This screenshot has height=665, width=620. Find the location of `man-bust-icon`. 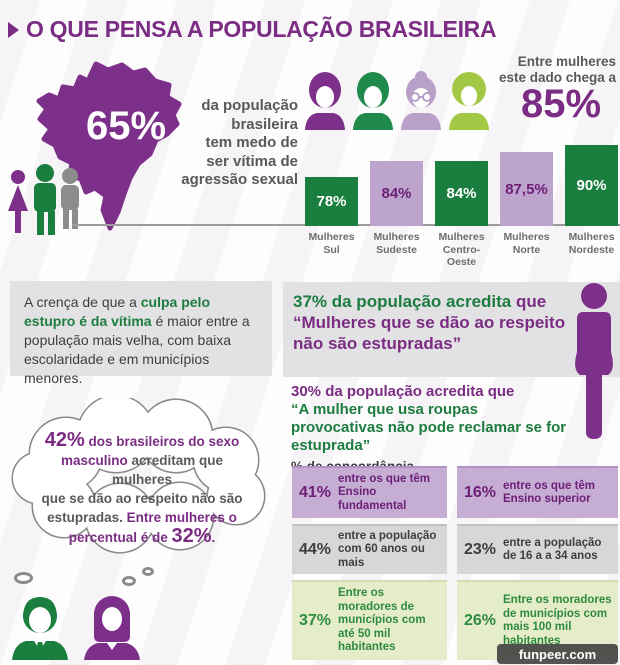

man-bust-icon is located at coordinates (40, 628).